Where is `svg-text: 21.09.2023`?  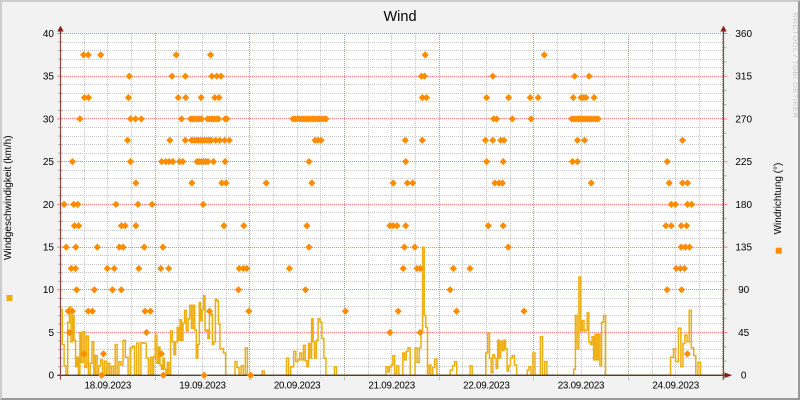 svg-text: 21.09.2023 is located at coordinates (391, 385).